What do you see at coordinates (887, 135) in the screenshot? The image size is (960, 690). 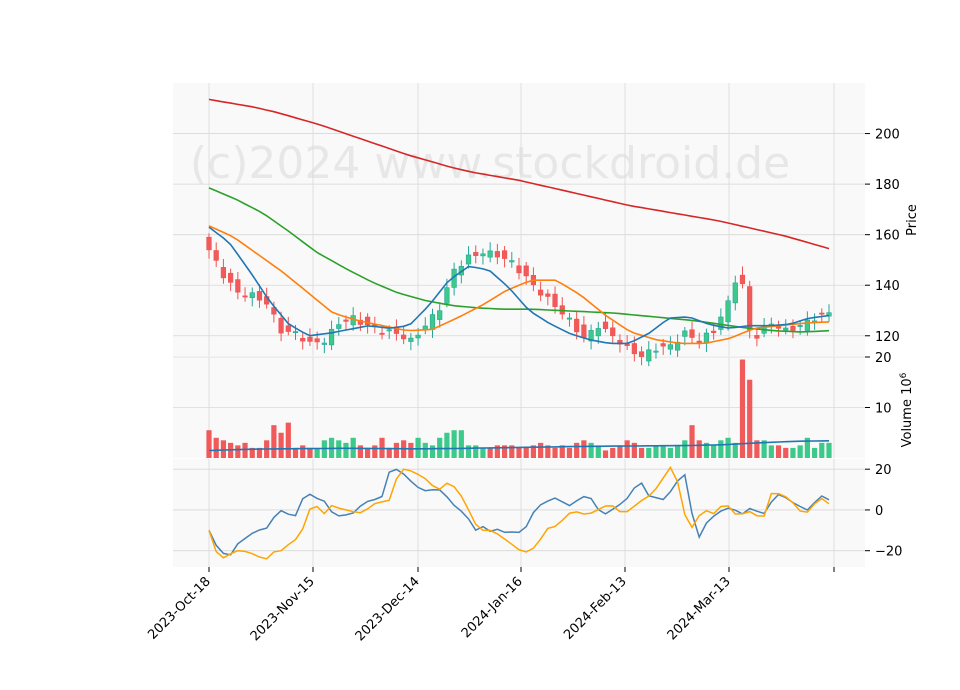 I see `price-ytick-label: 200` at bounding box center [887, 135].